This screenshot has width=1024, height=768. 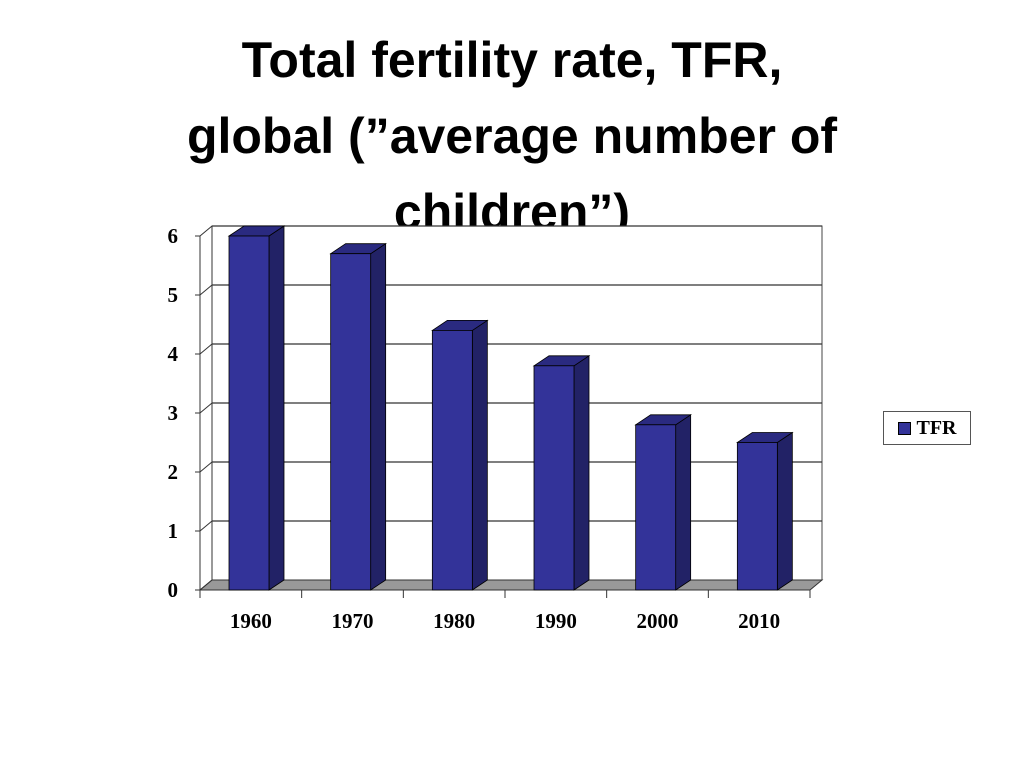 What do you see at coordinates (904, 428) in the screenshot?
I see `legend-swatch` at bounding box center [904, 428].